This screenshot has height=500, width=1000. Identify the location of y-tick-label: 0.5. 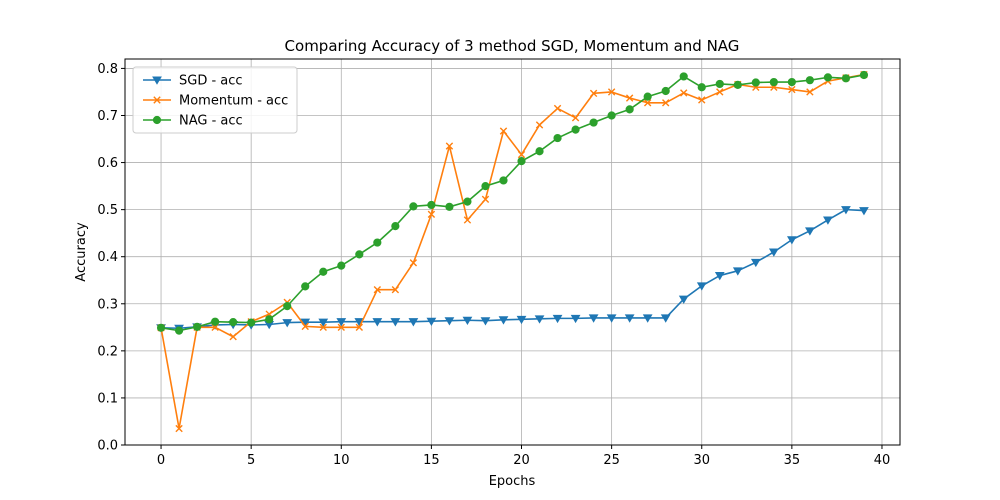
(107, 210).